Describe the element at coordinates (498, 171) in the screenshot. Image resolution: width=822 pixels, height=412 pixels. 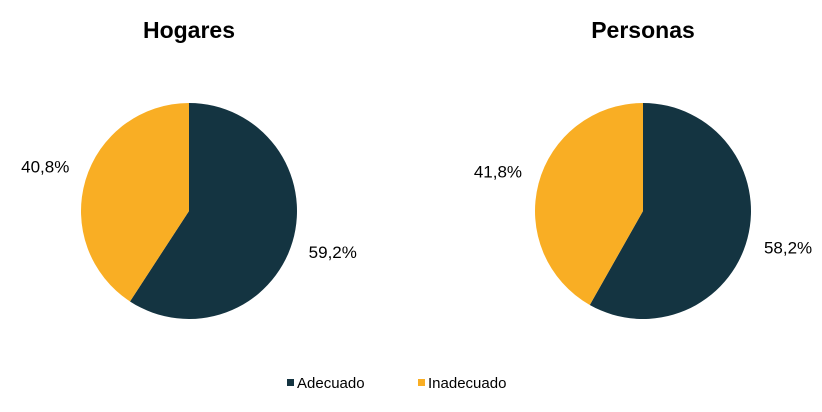
I see `data-label: 41,8%` at that location.